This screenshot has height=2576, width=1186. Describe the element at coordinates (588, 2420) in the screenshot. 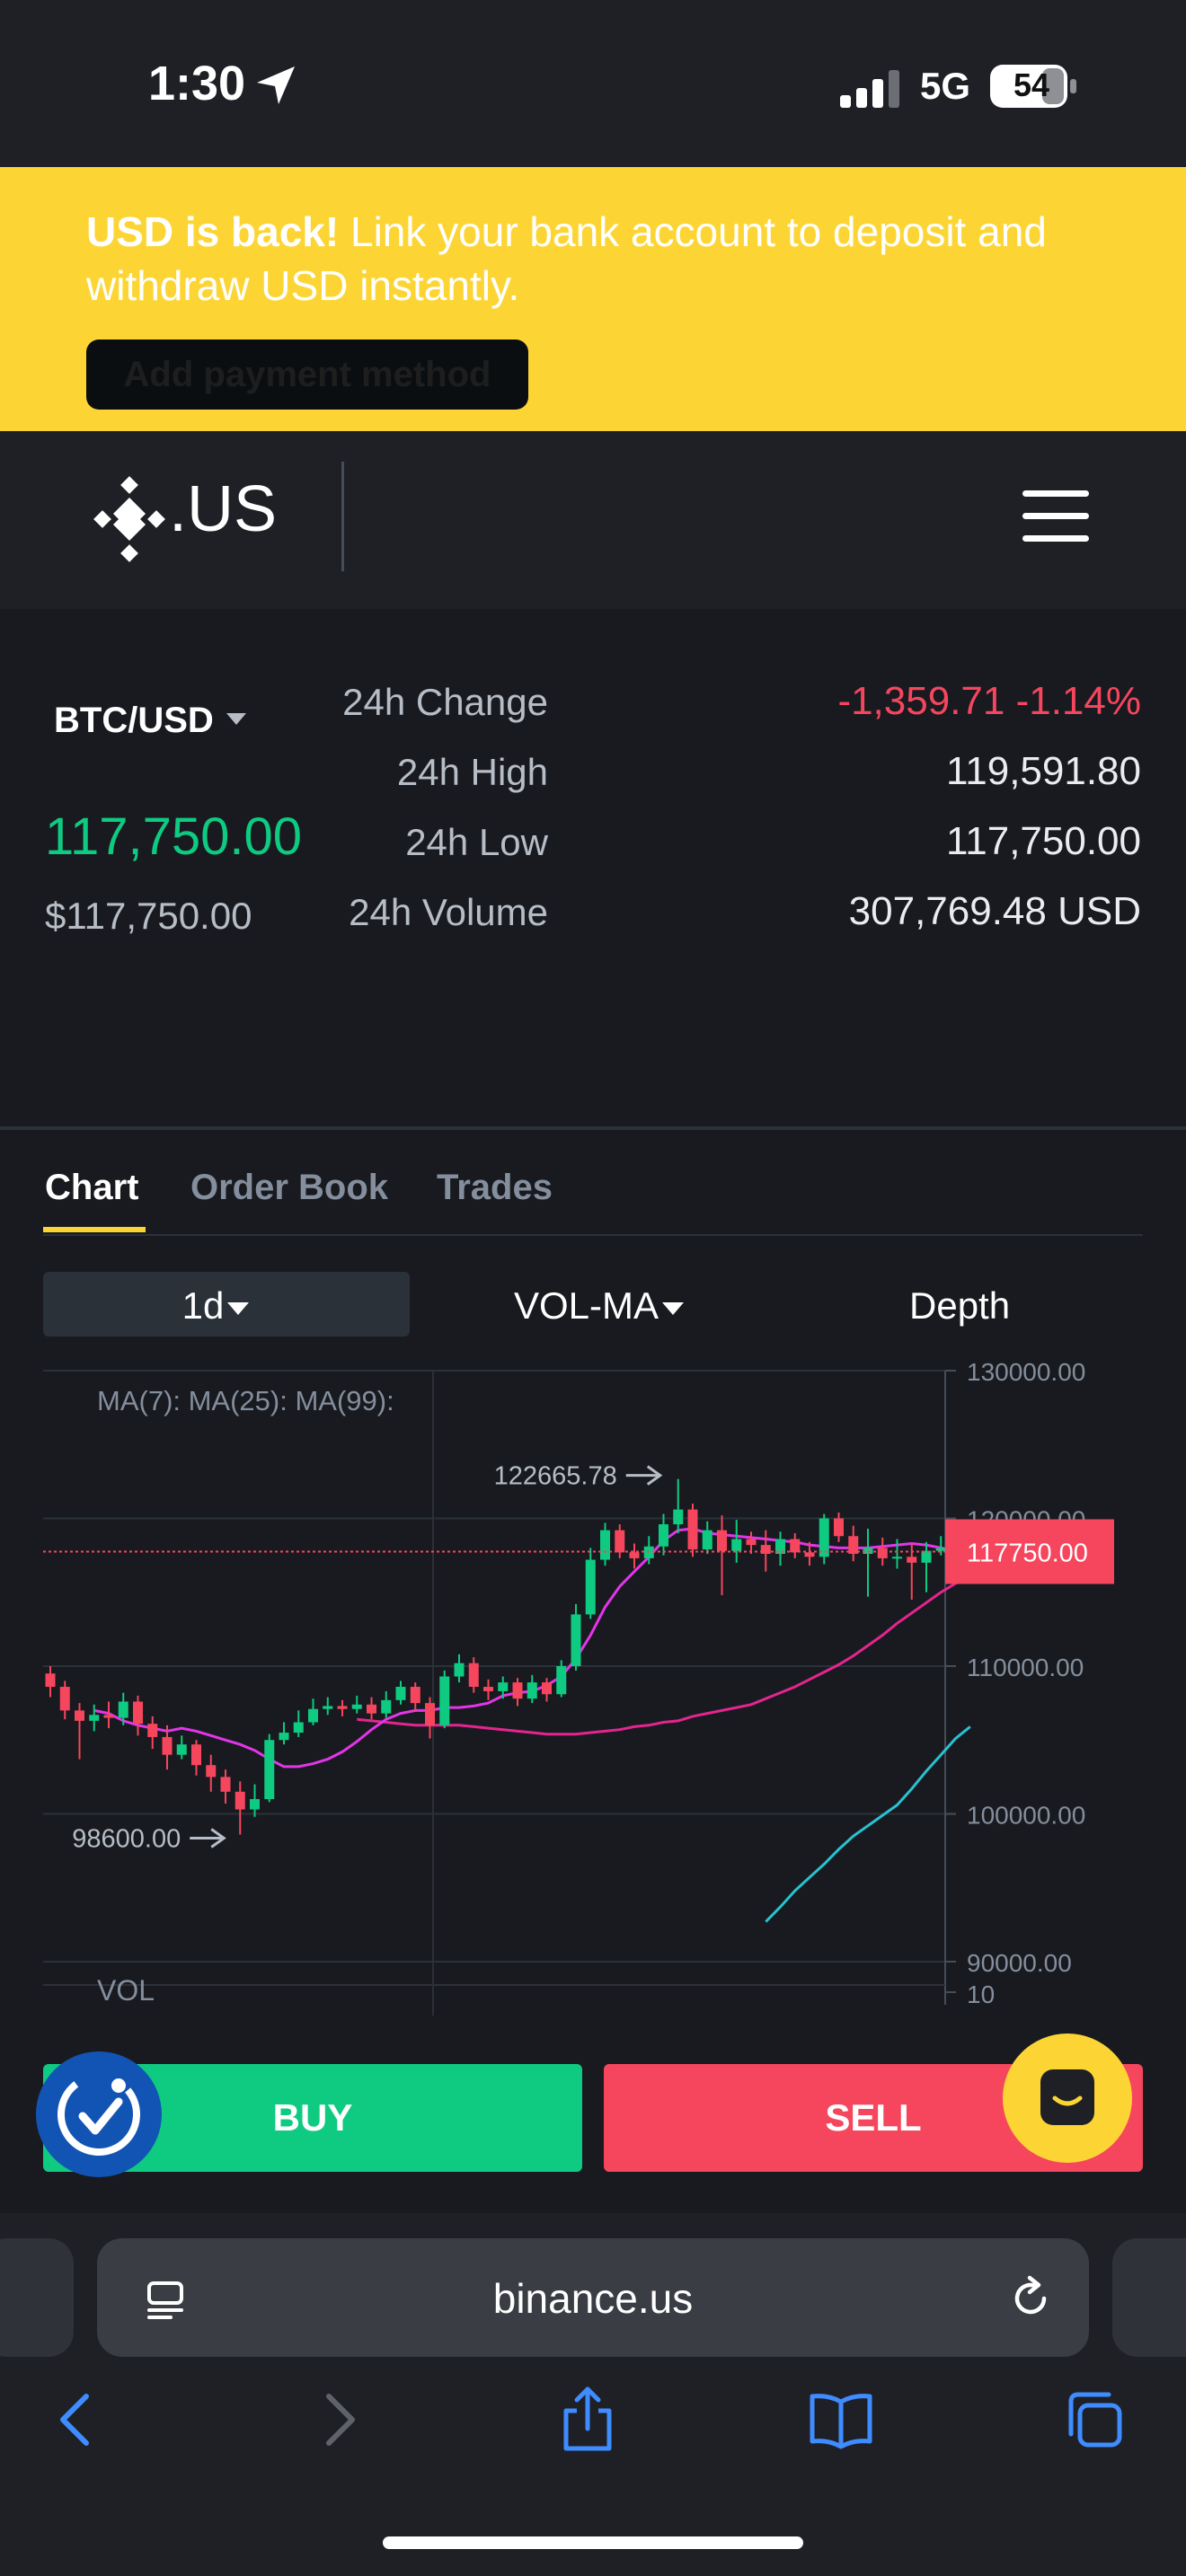

I see `share-icon` at that location.